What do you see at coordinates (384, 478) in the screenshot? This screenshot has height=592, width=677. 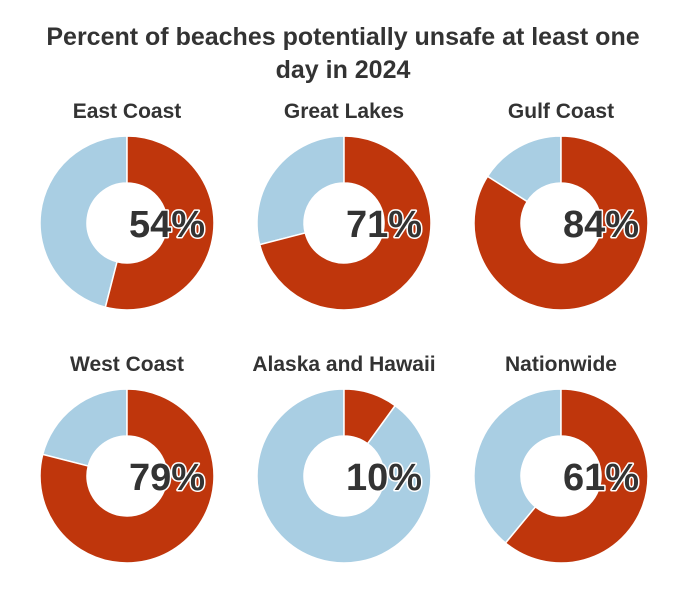 I see `value-label-alaska-and-hawaii: 10%` at bounding box center [384, 478].